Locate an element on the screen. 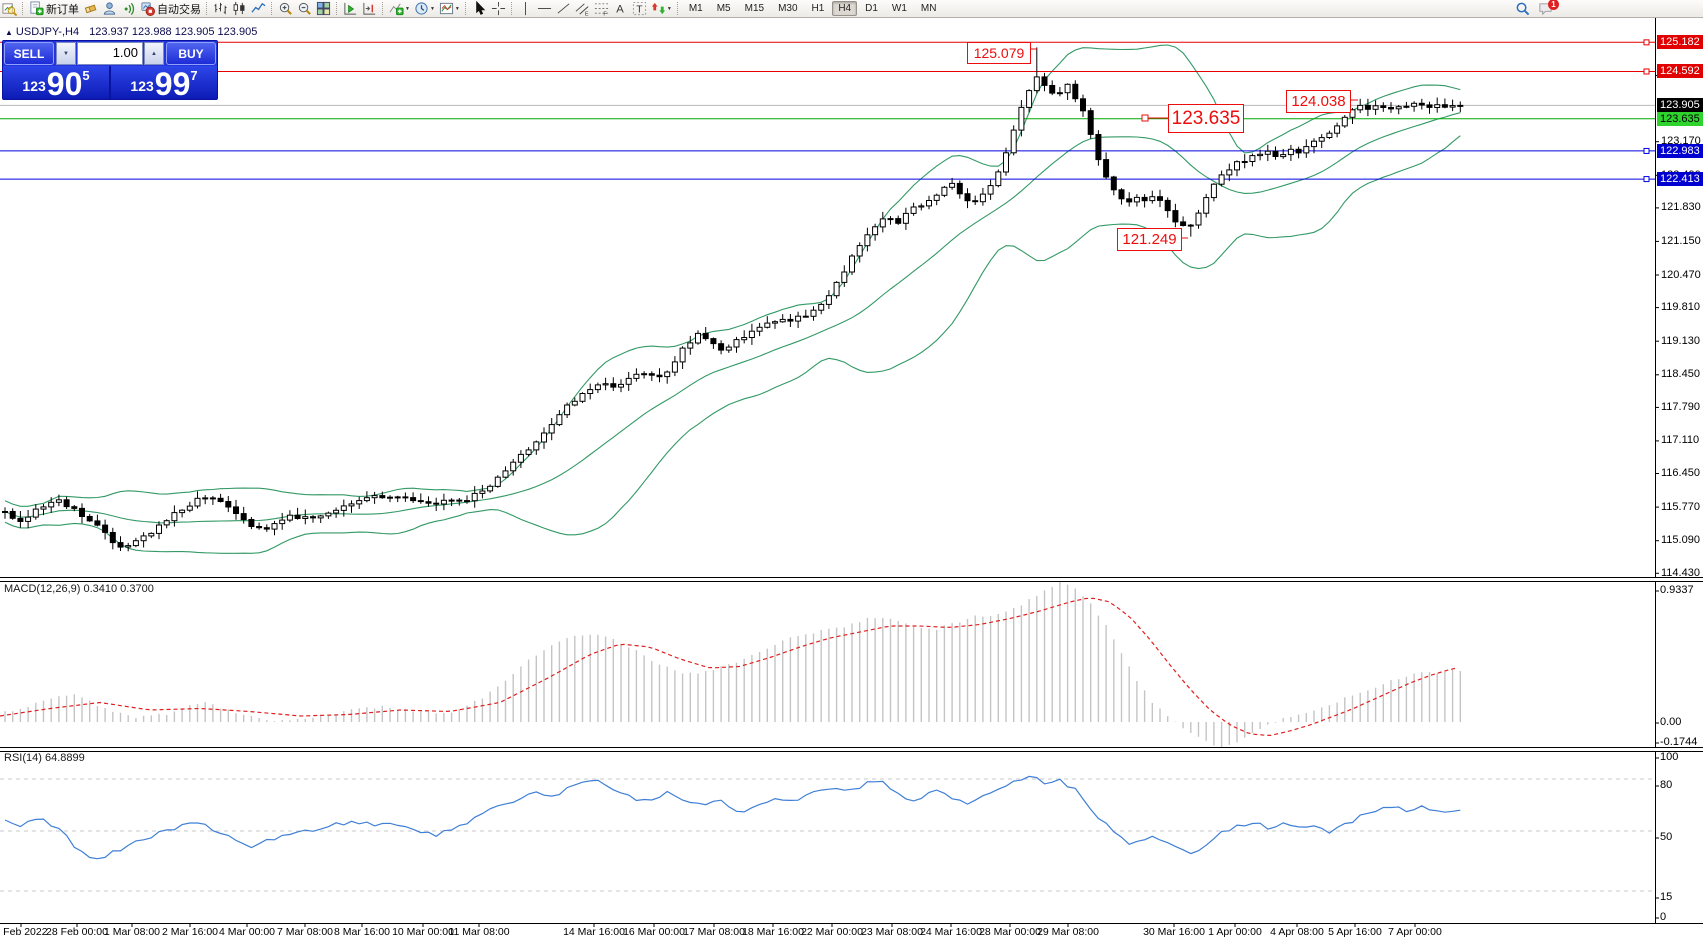 The height and width of the screenshot is (940, 1703). notification-icon: 1 is located at coordinates (1547, 8).